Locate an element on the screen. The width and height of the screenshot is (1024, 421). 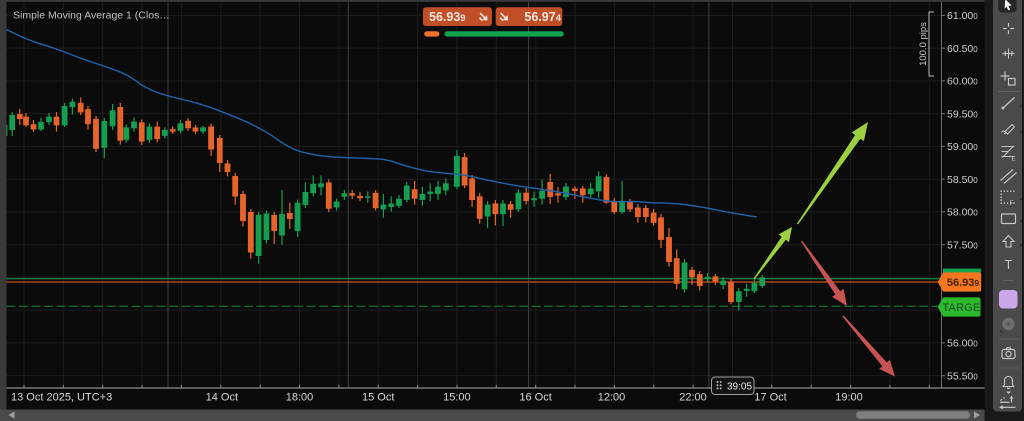
svg-text: 14 Oct is located at coordinates (222, 398).